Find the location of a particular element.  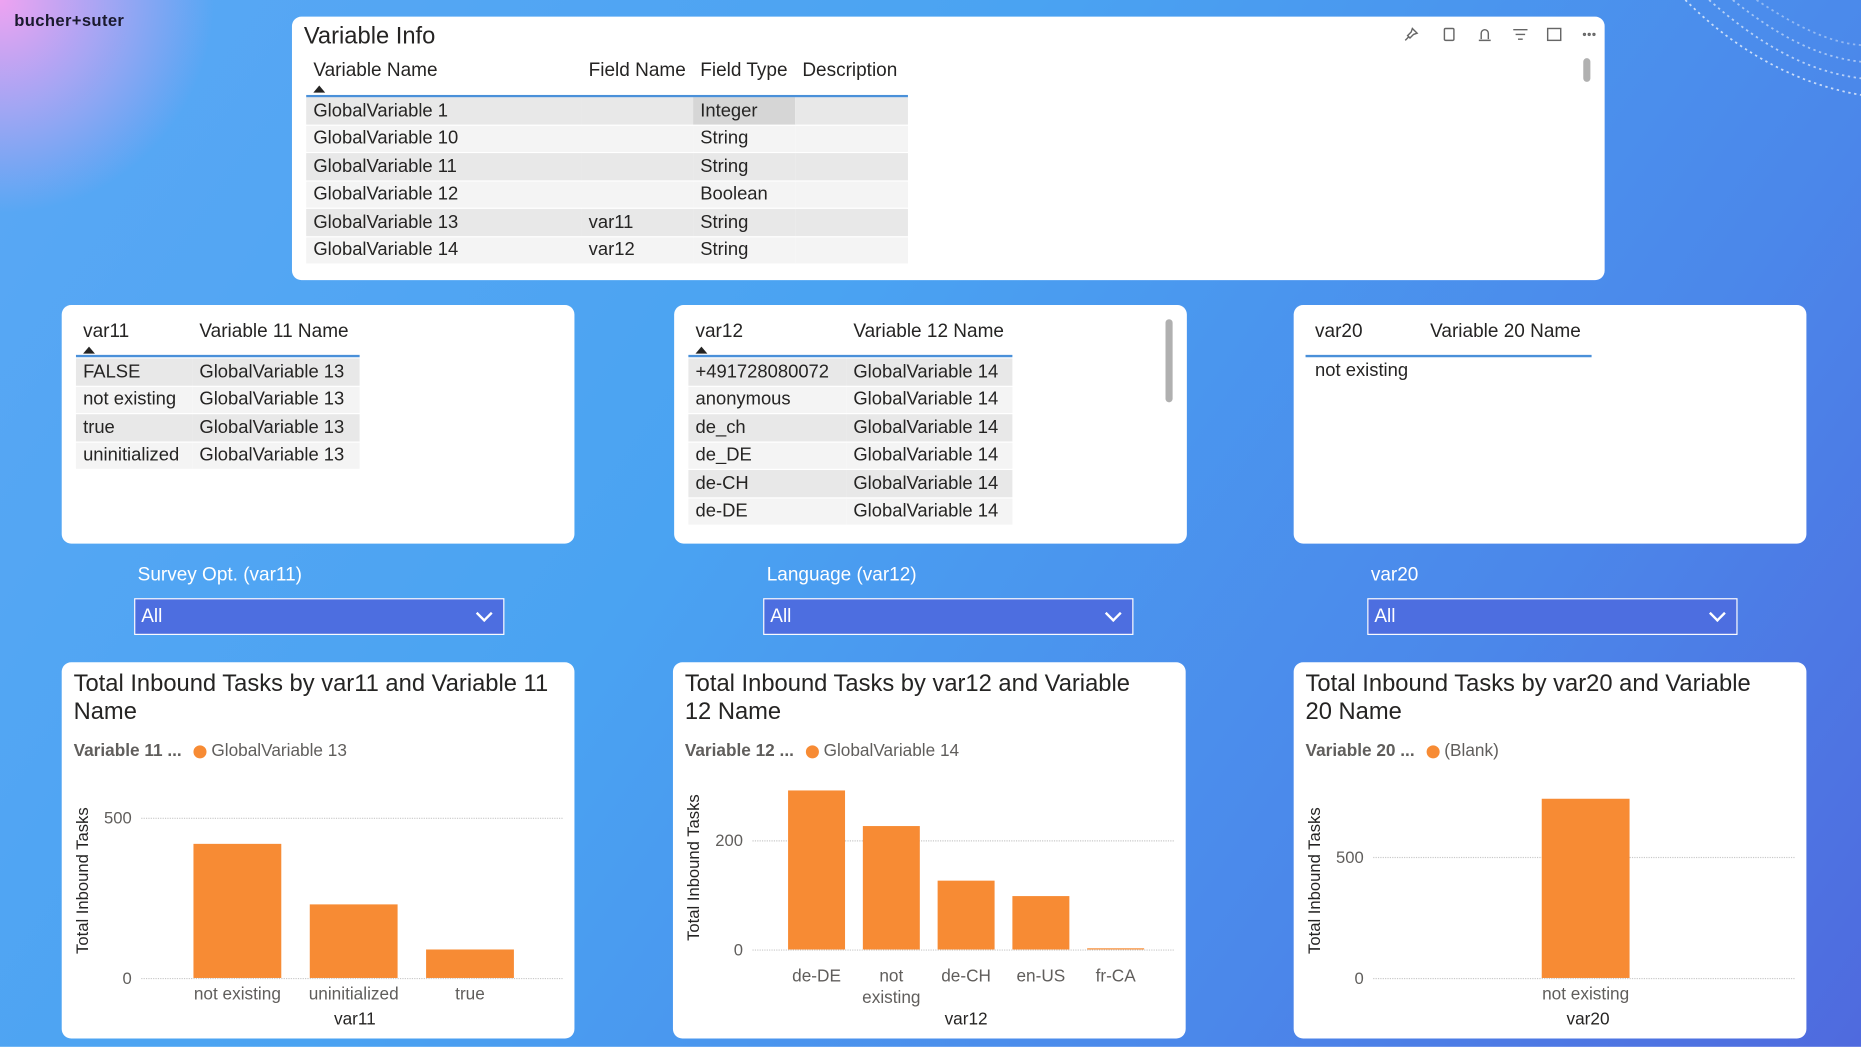

cell-text: var11 is located at coordinates (611, 222).